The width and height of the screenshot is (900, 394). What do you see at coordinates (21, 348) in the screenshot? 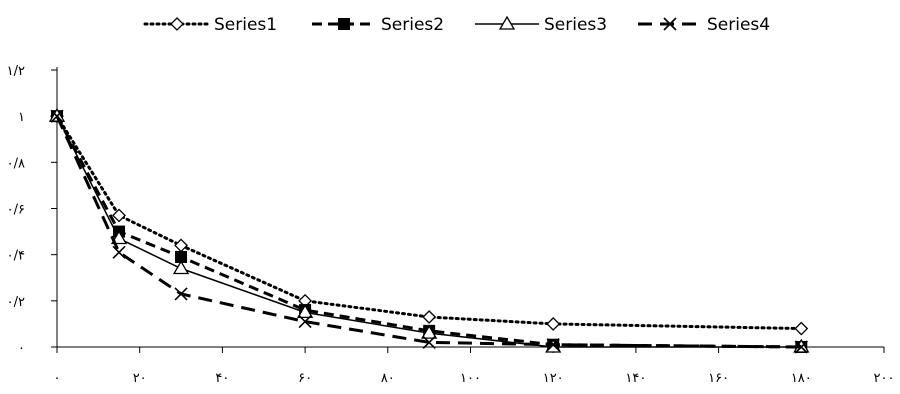
I see `y-tick-label: ۰` at bounding box center [21, 348].